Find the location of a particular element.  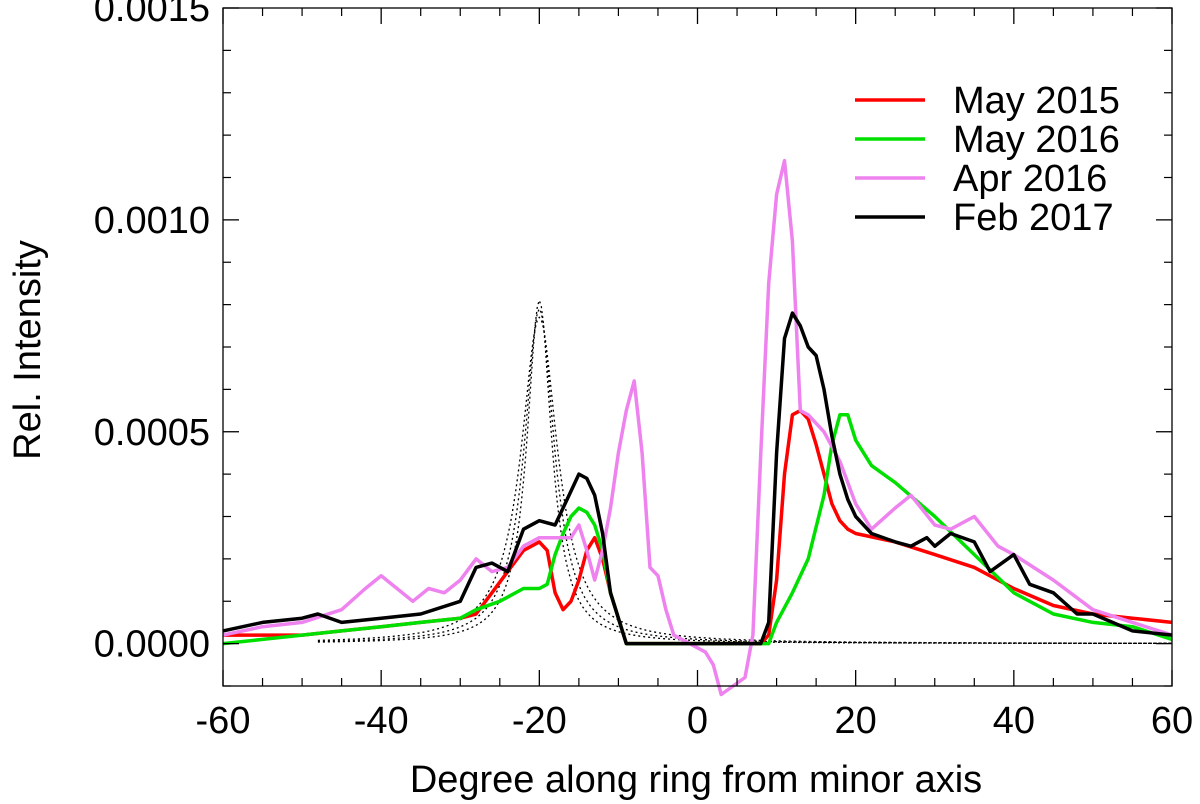

x-axis-title: Degree along ring from minor axis is located at coordinates (696, 780).